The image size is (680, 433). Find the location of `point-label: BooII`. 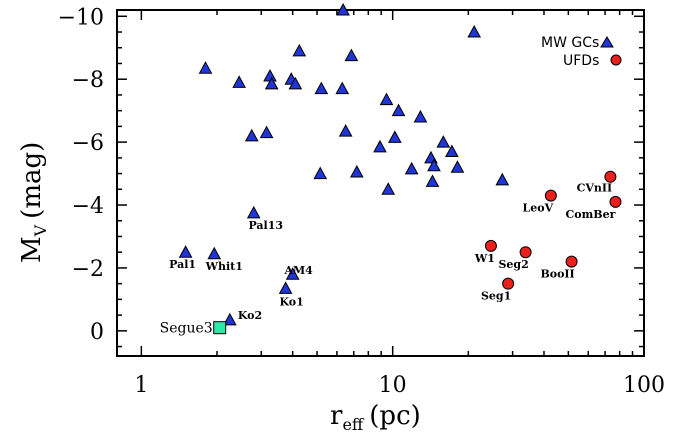

point-label: BooII is located at coordinates (557, 274).